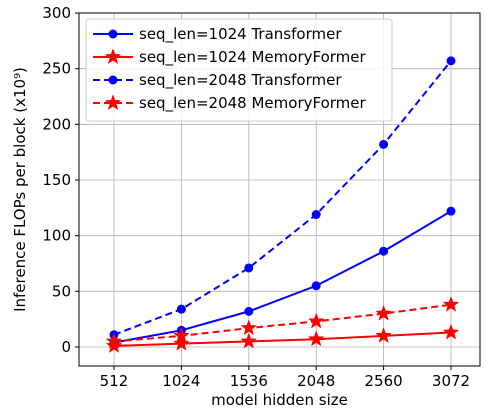 The width and height of the screenshot is (495, 417). Describe the element at coordinates (279, 400) in the screenshot. I see `x-axis-title: model hidden size` at that location.